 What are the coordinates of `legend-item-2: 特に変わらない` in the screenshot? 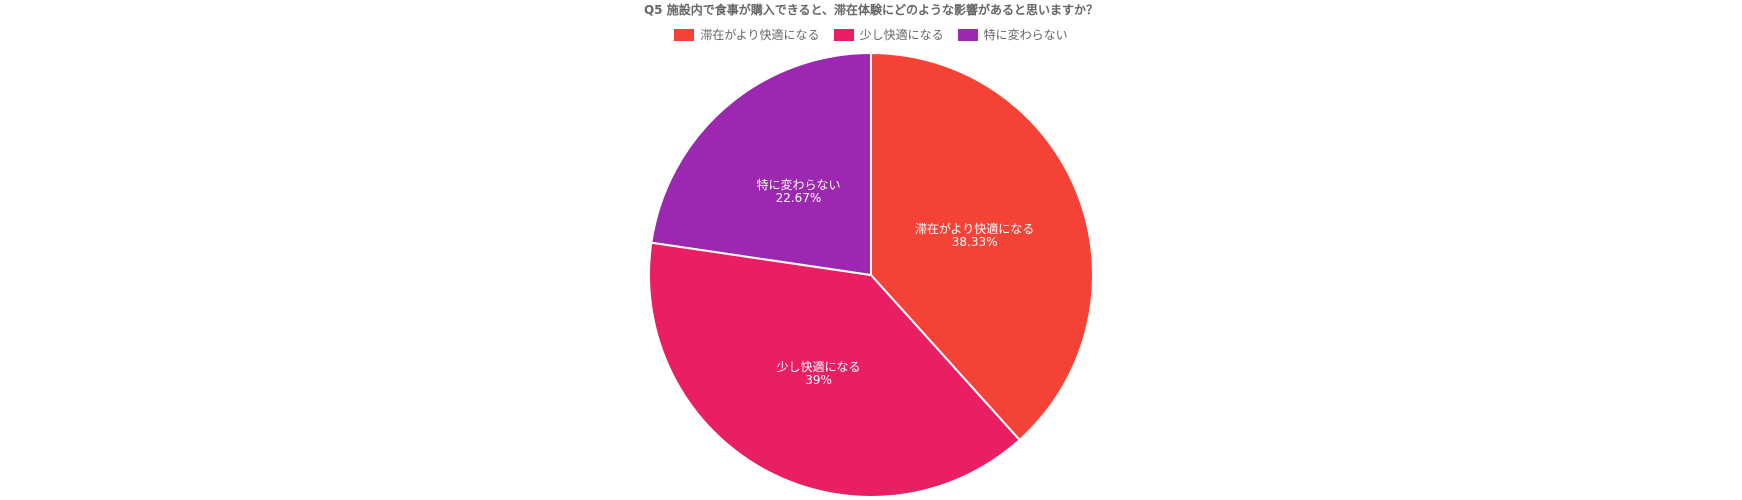 It's located at (1012, 35).